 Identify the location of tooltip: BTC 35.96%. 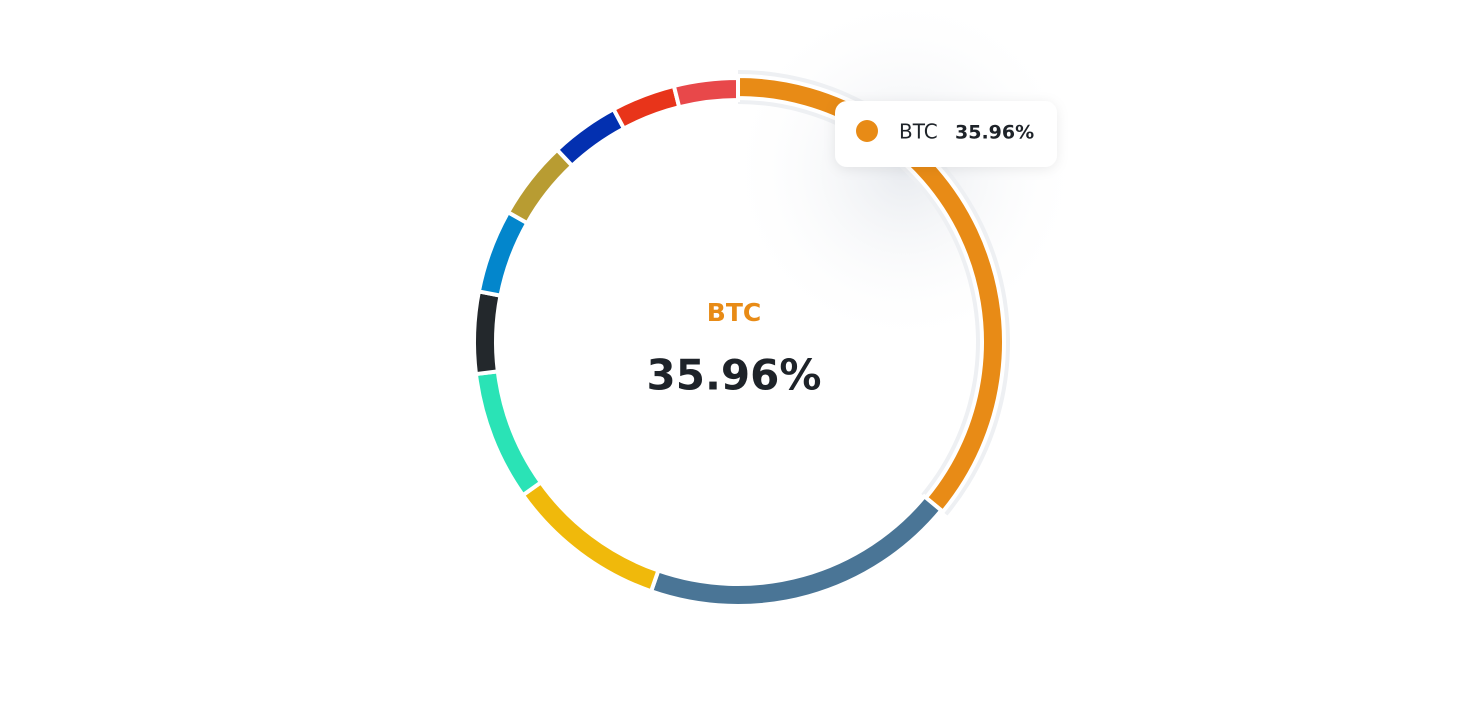
(946, 134).